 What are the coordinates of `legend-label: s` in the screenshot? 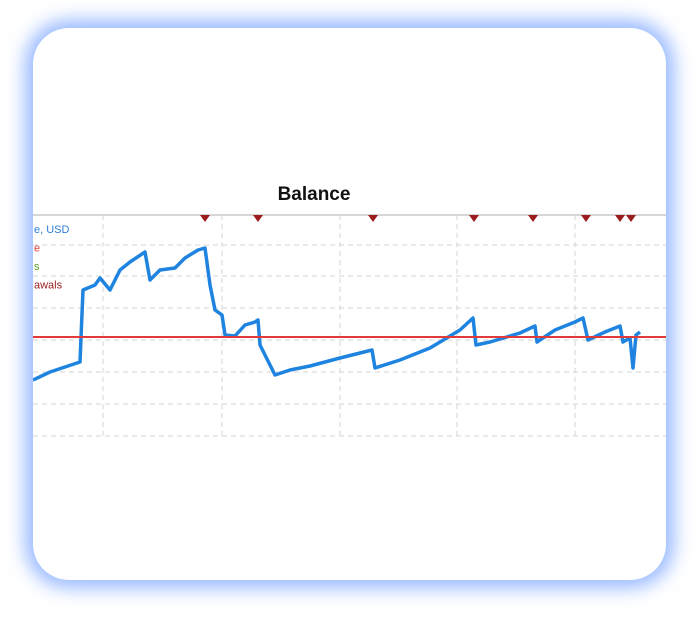 It's located at (37, 267).